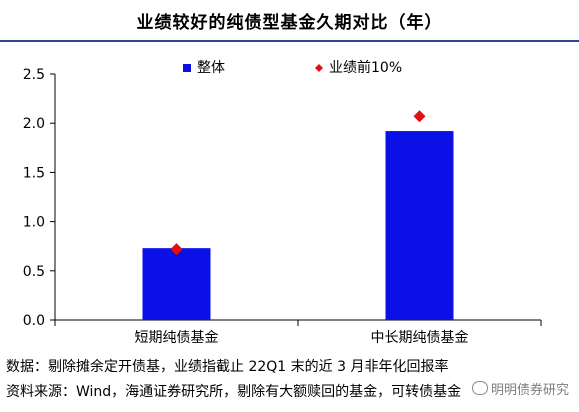 The height and width of the screenshot is (412, 579). Describe the element at coordinates (187, 68) in the screenshot. I see `legend-swatch-overall` at that location.